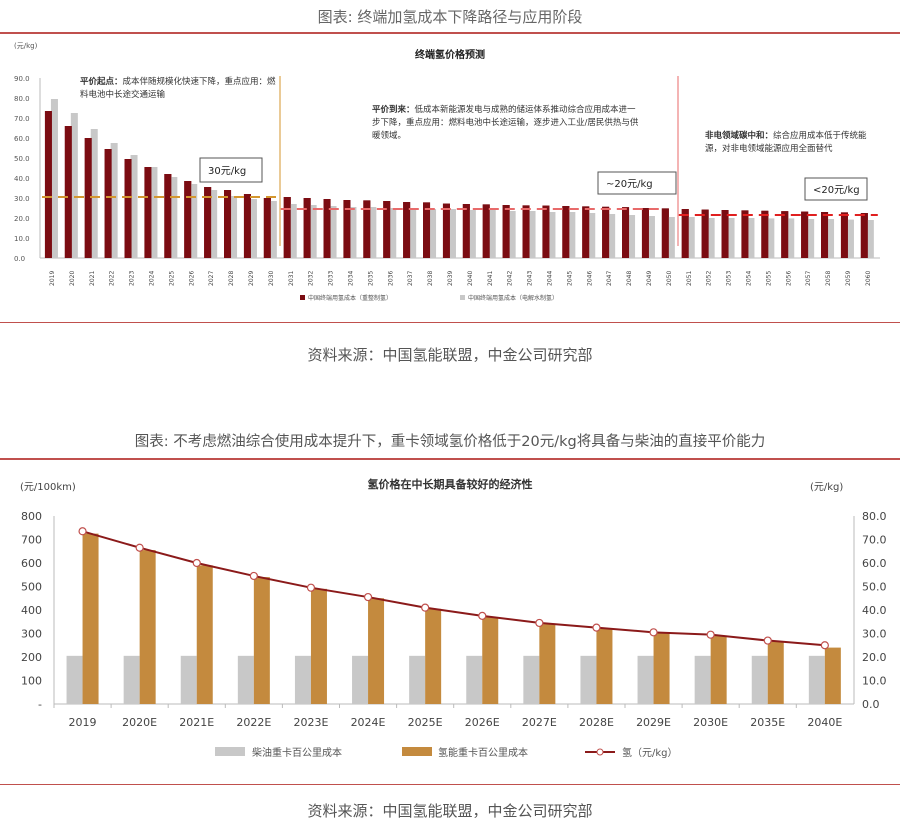 The height and width of the screenshot is (834, 900). Describe the element at coordinates (31, 634) in the screenshot. I see `y-tick-label: 300` at that location.